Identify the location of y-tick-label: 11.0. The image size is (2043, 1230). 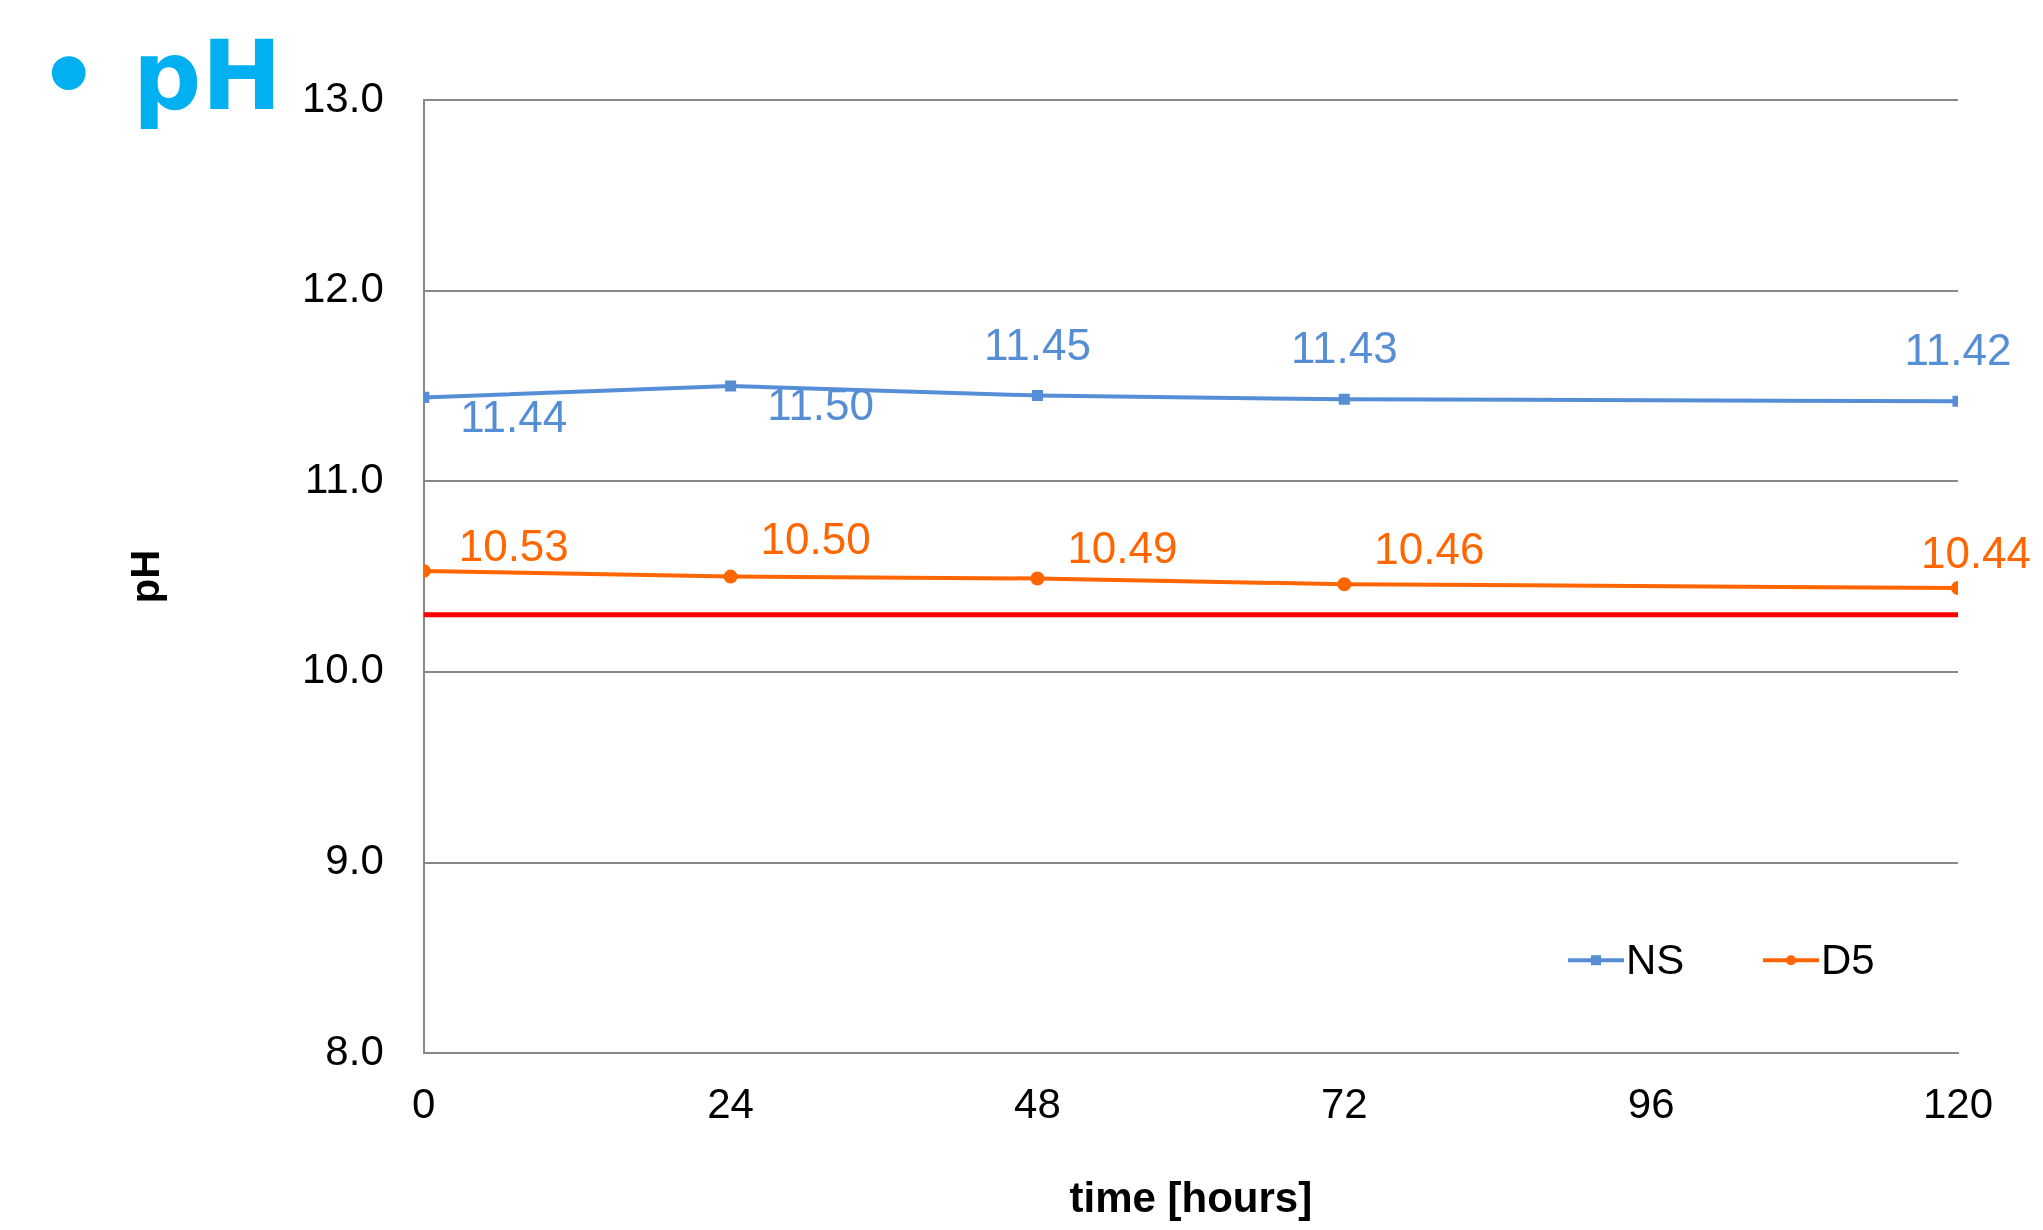
(344, 478).